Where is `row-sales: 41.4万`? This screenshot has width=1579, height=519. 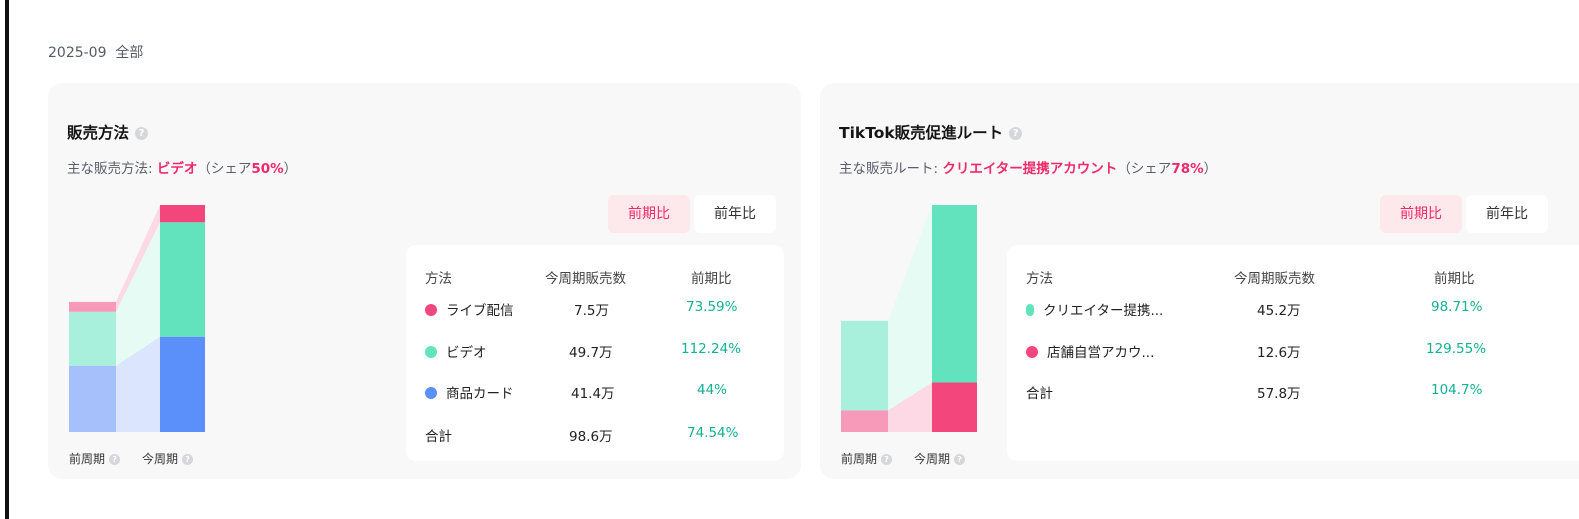
row-sales: 41.4万 is located at coordinates (593, 394).